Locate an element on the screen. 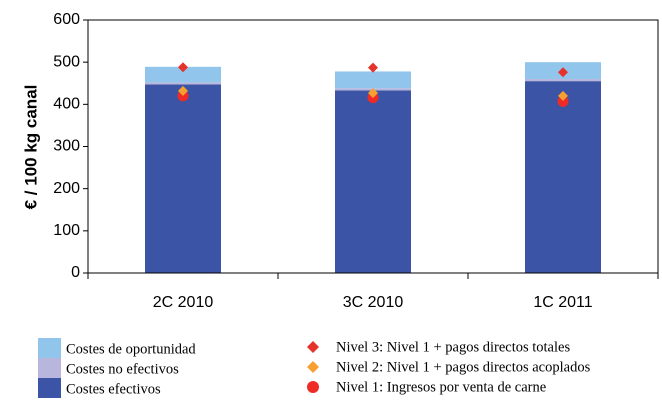 The image size is (662, 405). legend-label: Costes efectivos is located at coordinates (113, 389).